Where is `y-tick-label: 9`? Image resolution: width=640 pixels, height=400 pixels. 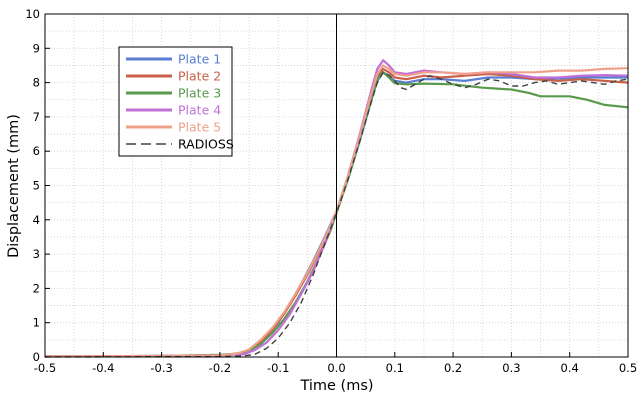 y-tick-label: 9 is located at coordinates (36, 48).